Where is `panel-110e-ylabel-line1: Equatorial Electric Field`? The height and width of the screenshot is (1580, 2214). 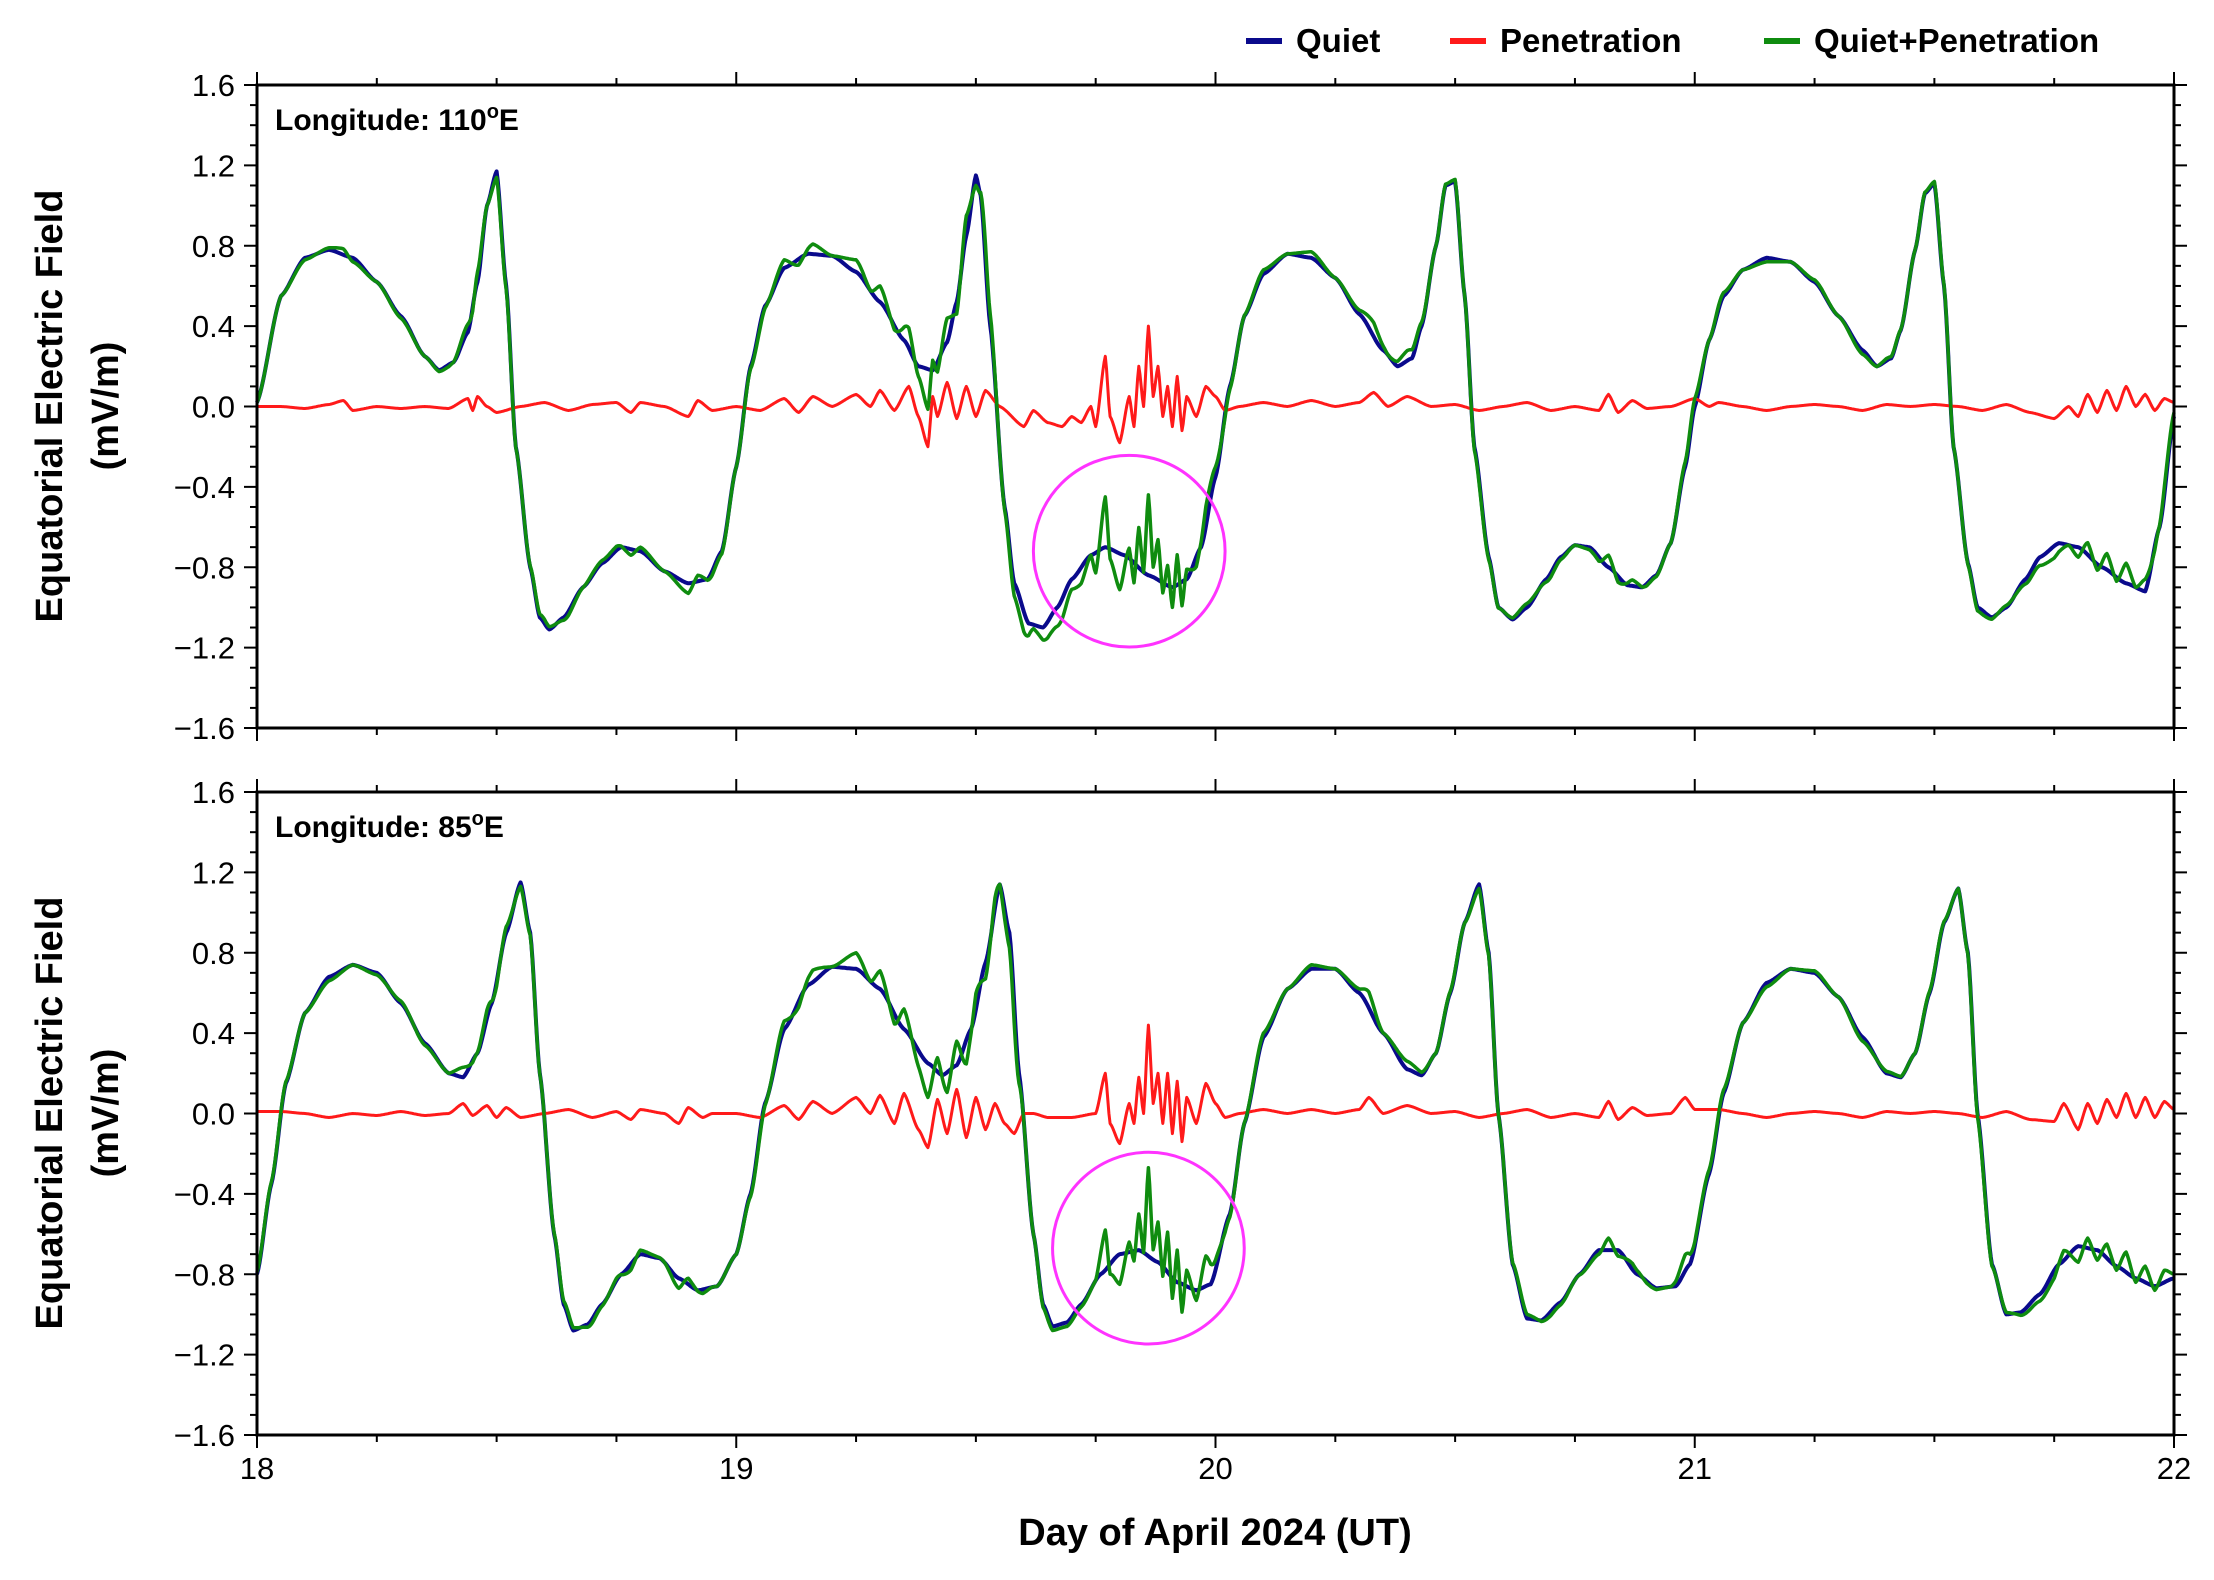 panel-110e-ylabel-line1: Equatorial Electric Field is located at coordinates (50, 406).